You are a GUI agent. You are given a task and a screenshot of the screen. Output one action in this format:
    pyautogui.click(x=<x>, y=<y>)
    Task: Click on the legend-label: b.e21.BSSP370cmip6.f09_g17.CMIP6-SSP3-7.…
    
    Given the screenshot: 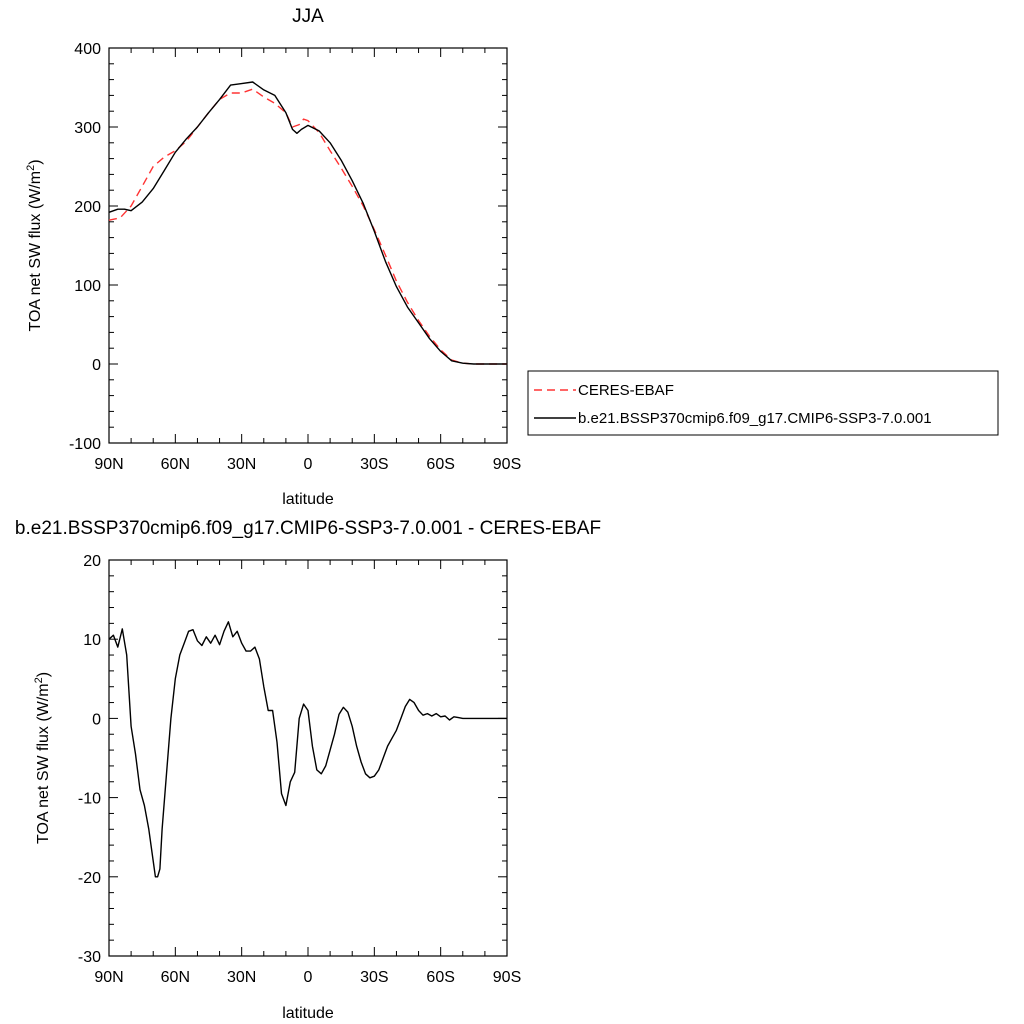 What is the action you would take?
    pyautogui.click(x=755, y=418)
    